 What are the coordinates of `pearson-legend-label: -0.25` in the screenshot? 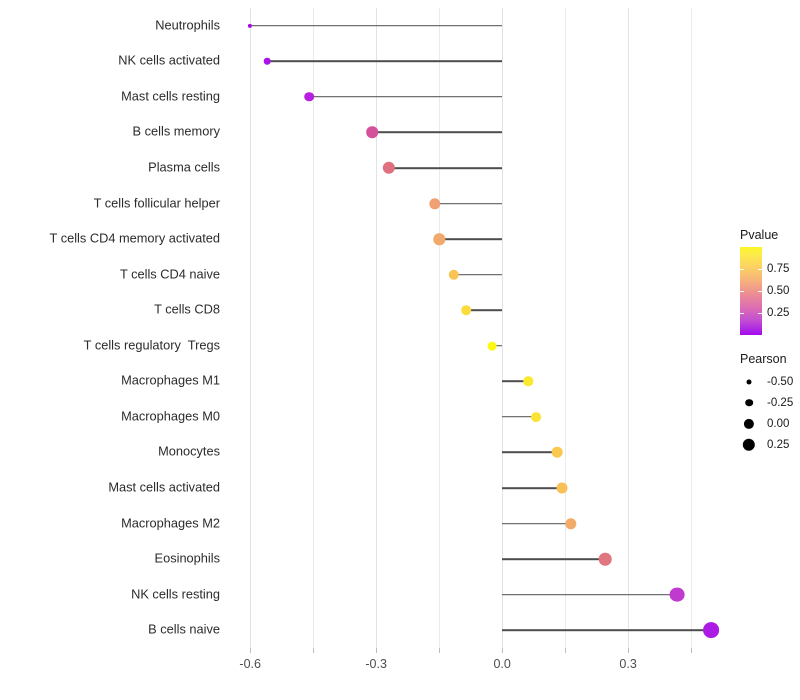 It's located at (780, 402).